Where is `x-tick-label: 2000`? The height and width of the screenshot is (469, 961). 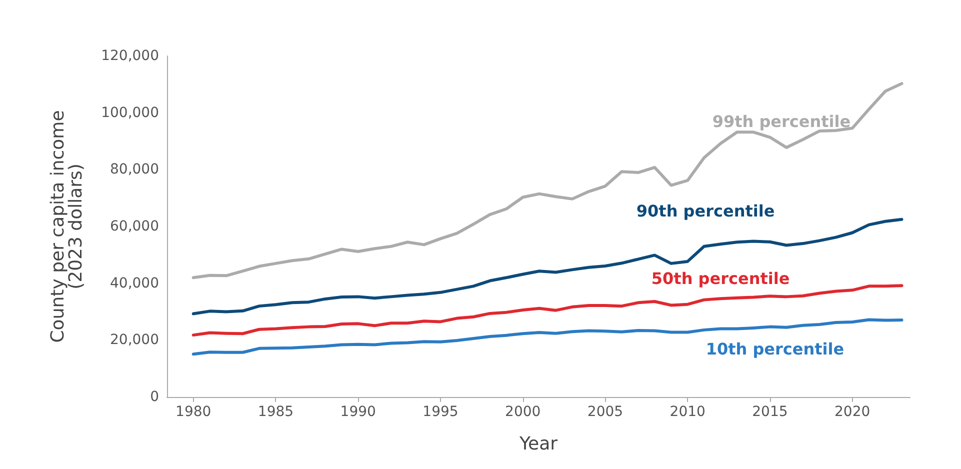 x-tick-label: 2000 is located at coordinates (523, 412).